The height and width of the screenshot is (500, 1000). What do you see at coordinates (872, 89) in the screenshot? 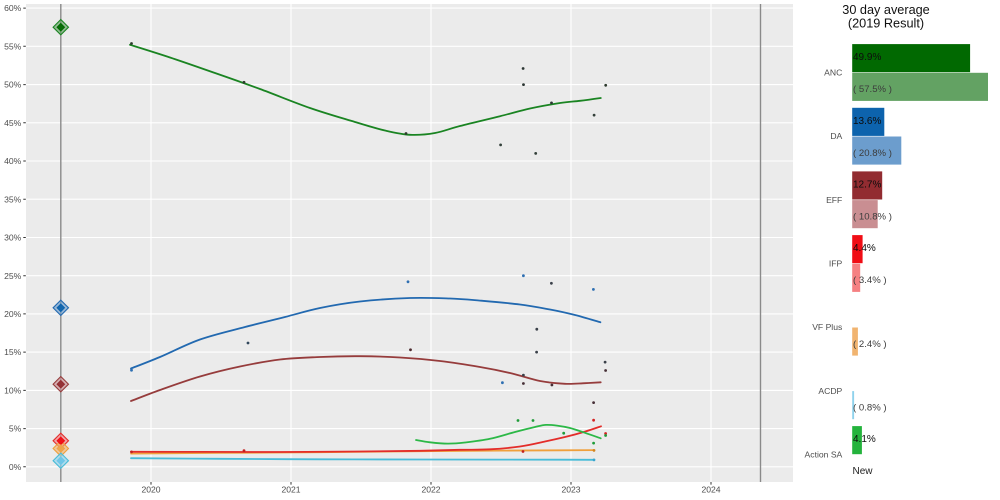
I see `svg-text: ( 57.5% )` at bounding box center [872, 89].